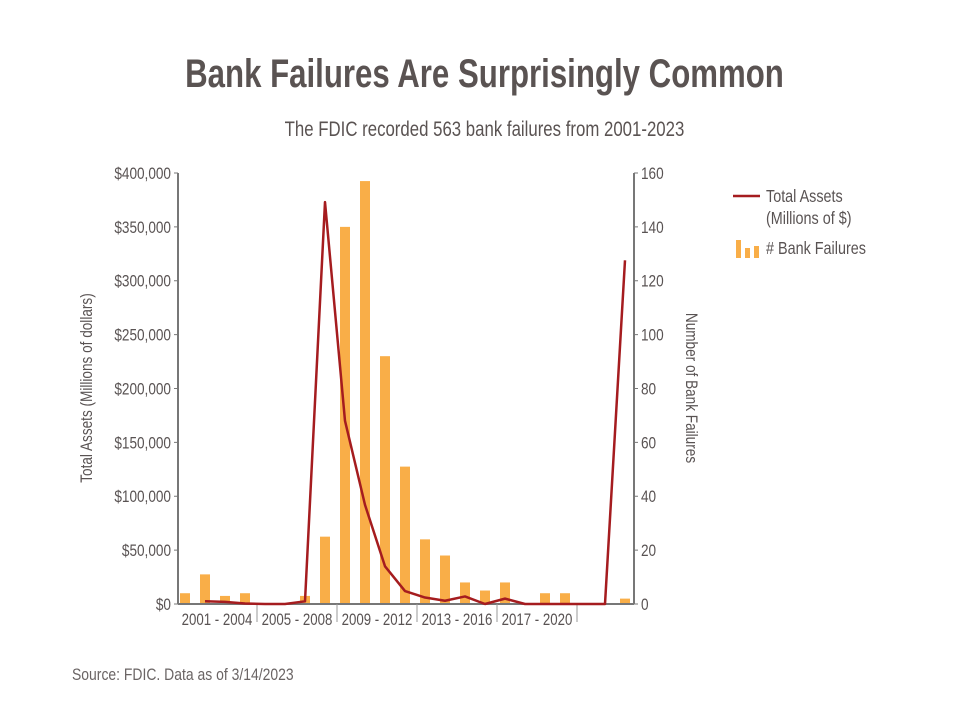  I want to click on left-axis-title: Total Assets (Millions of dollars), so click(87, 387).